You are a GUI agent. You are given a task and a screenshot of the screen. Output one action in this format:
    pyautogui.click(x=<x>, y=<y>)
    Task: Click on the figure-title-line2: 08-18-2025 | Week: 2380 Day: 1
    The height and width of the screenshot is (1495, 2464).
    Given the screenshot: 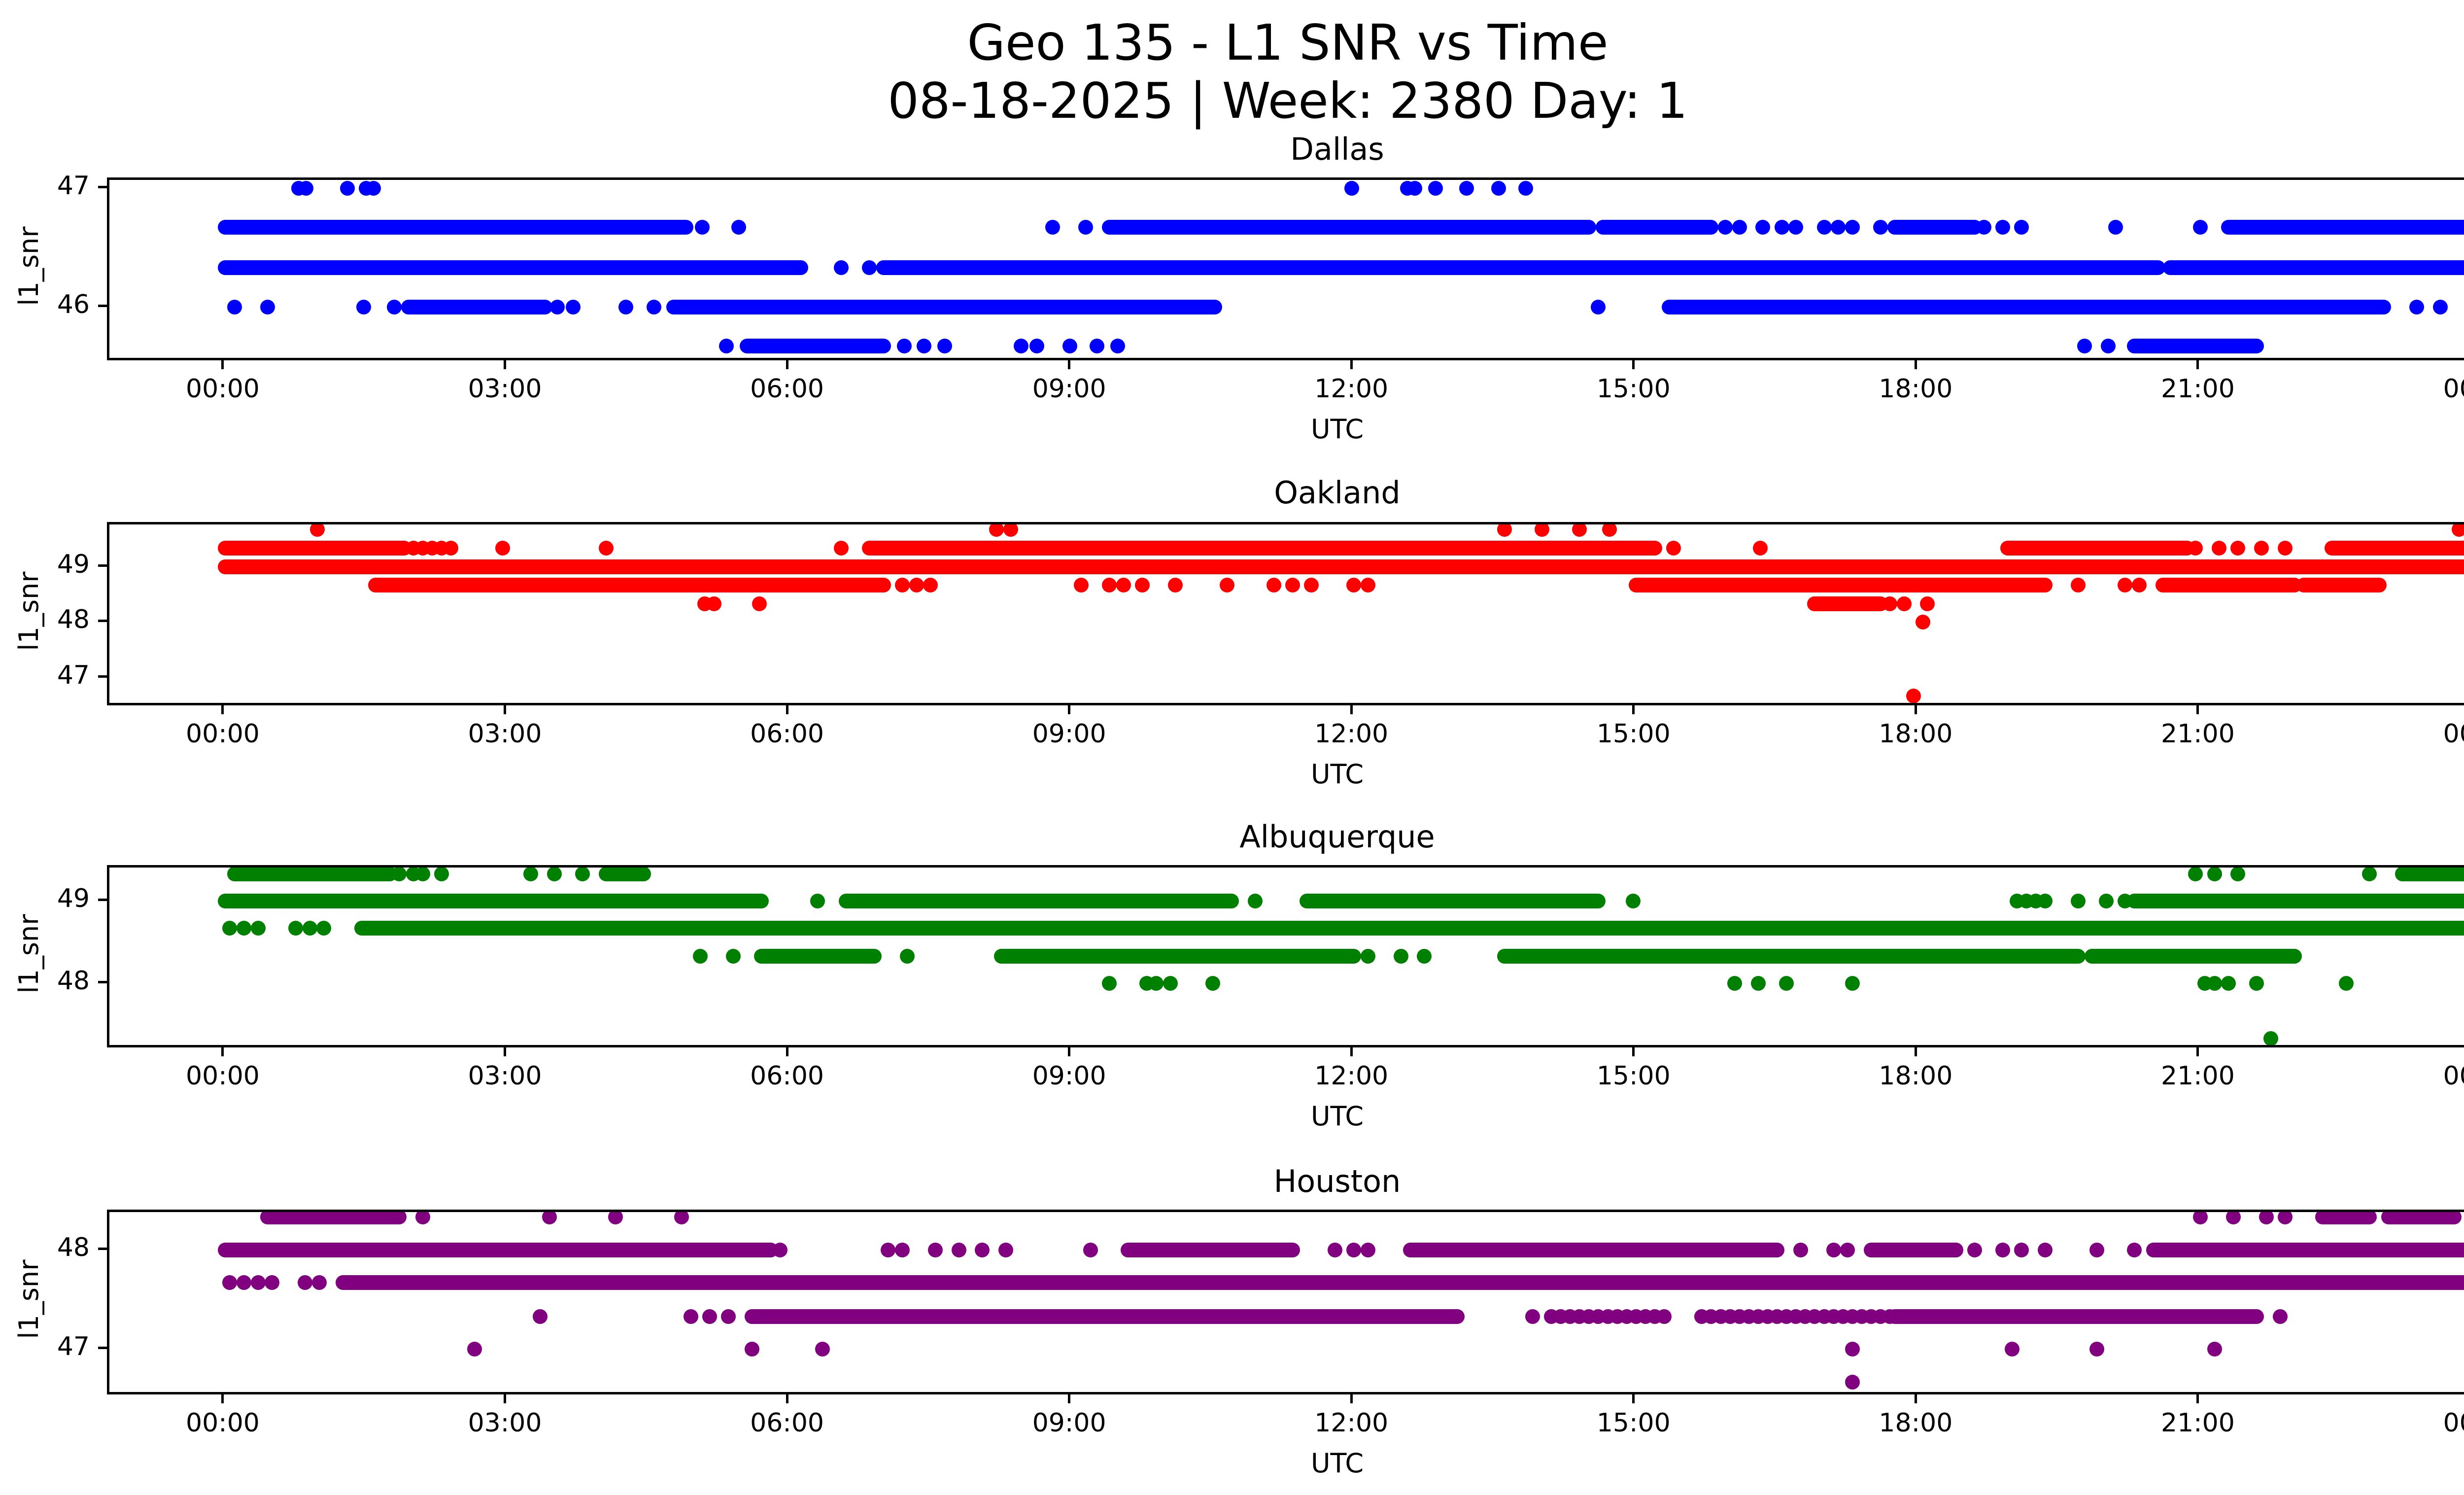 What is the action you would take?
    pyautogui.click(x=1288, y=101)
    